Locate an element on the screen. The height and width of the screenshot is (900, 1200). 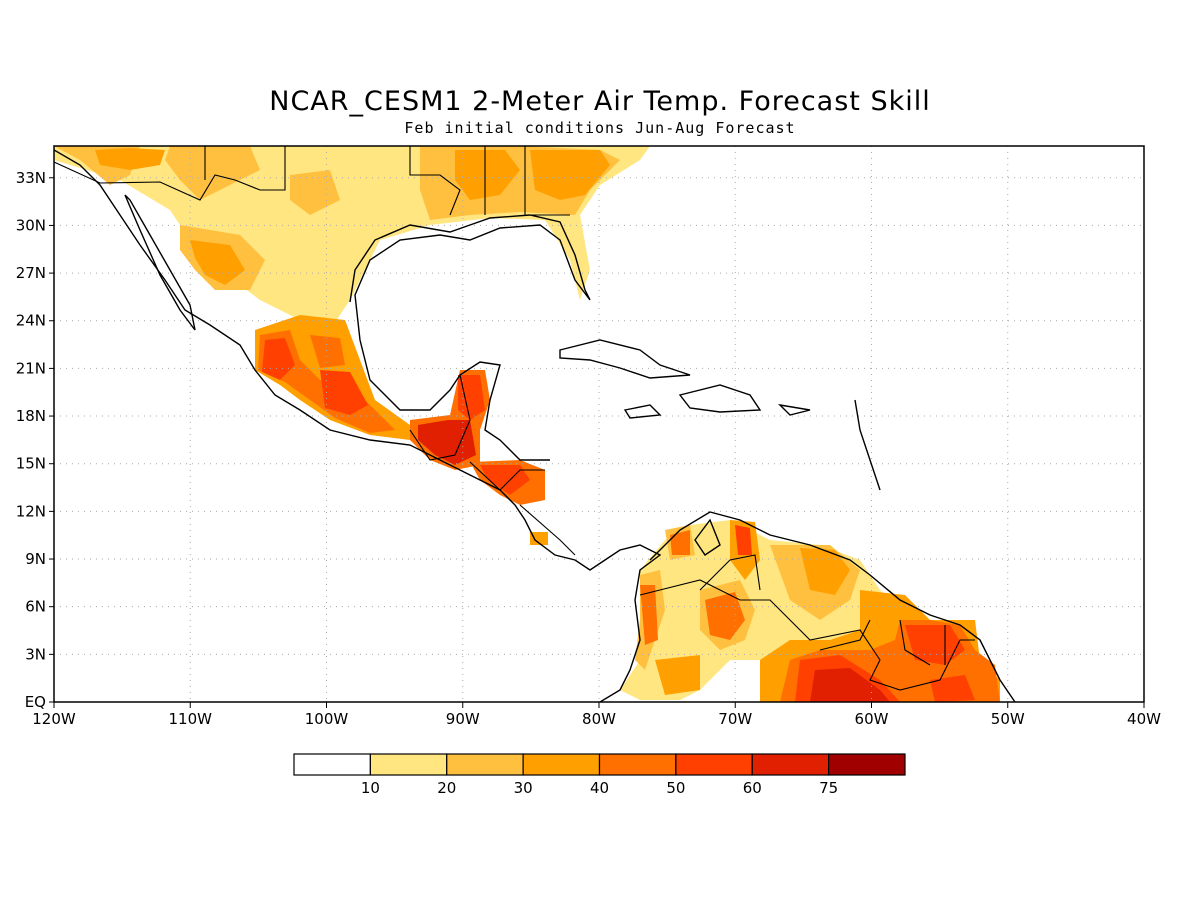
x-tick-label: 100W is located at coordinates (327, 719).